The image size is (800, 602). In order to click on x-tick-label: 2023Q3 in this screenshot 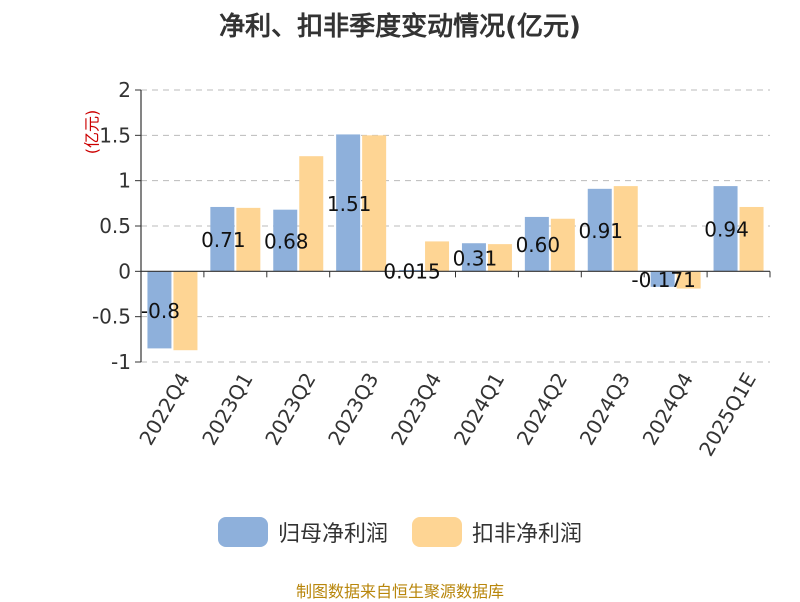, I will do `click(353, 409)`.